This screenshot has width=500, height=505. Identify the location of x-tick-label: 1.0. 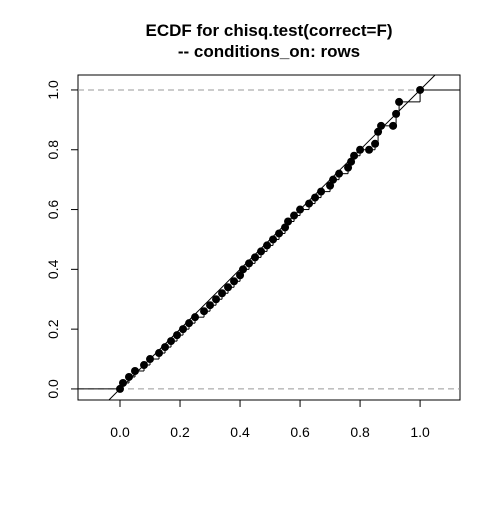
(420, 432).